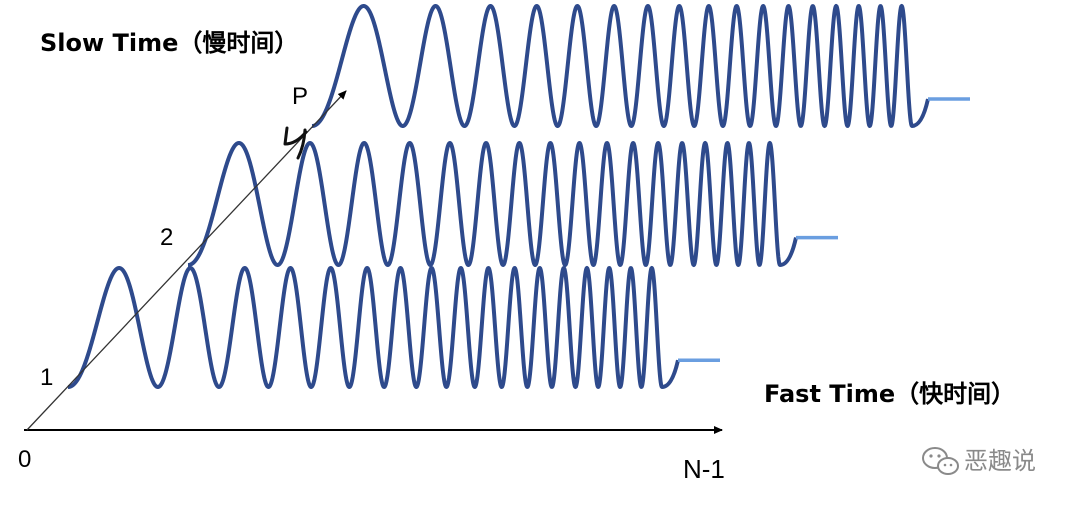 The width and height of the screenshot is (1080, 506). I want to click on wechat-icon, so click(940, 461).